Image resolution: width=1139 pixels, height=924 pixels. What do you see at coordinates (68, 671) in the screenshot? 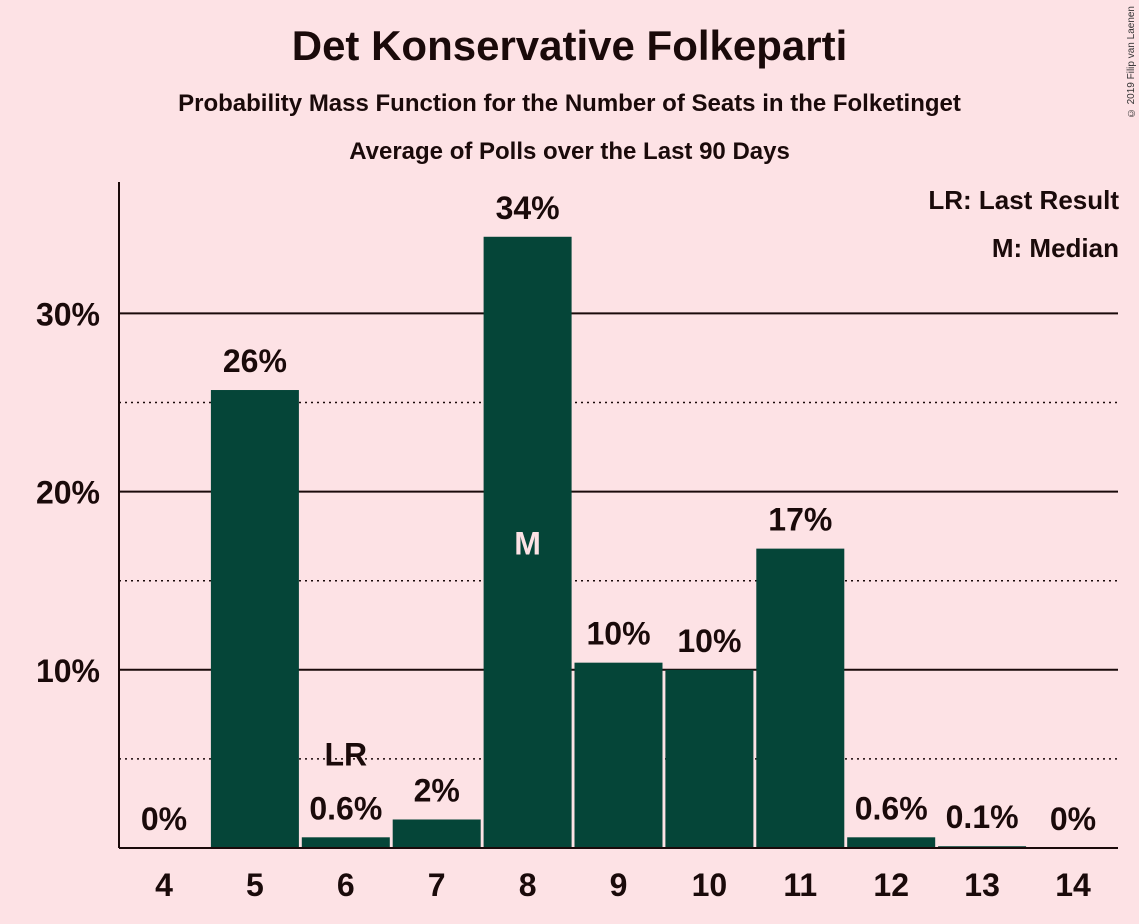
I see `y-tick-label: 10%` at bounding box center [68, 671].